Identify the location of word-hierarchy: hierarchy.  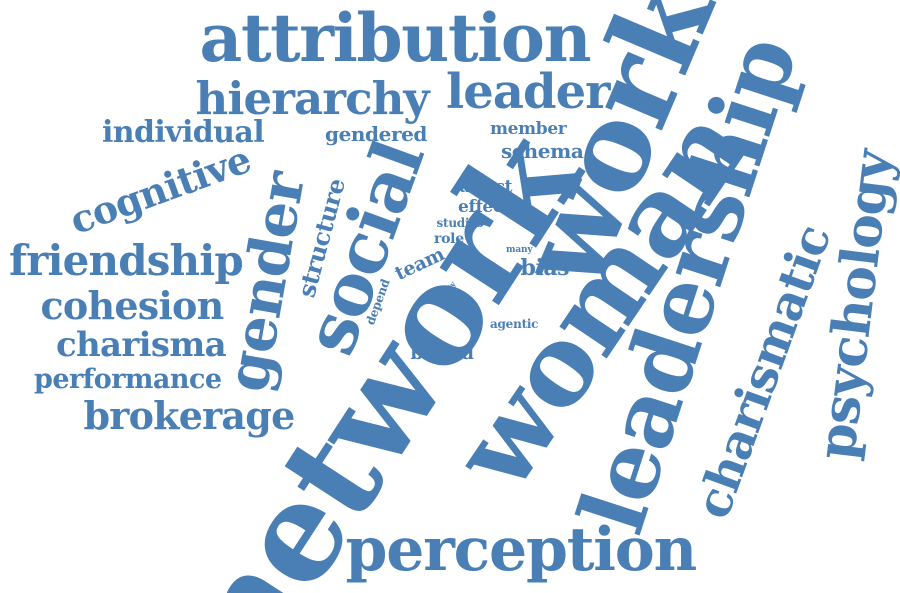
(312, 98).